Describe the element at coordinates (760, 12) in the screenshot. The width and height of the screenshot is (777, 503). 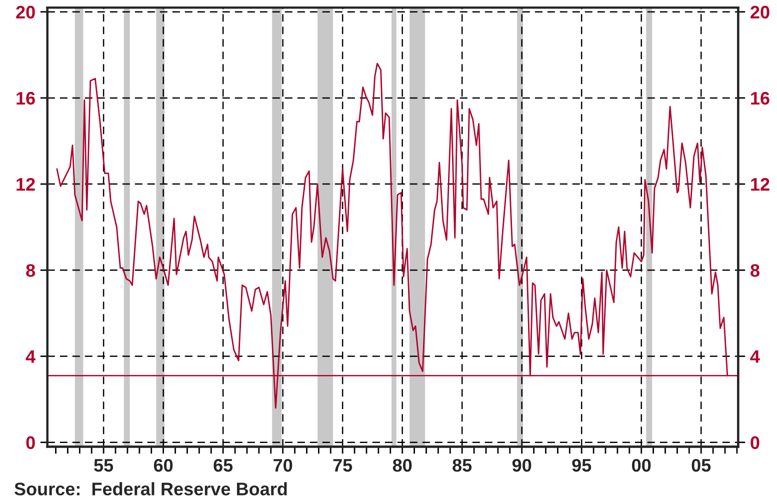
I see `y2-tick-label: 20` at that location.